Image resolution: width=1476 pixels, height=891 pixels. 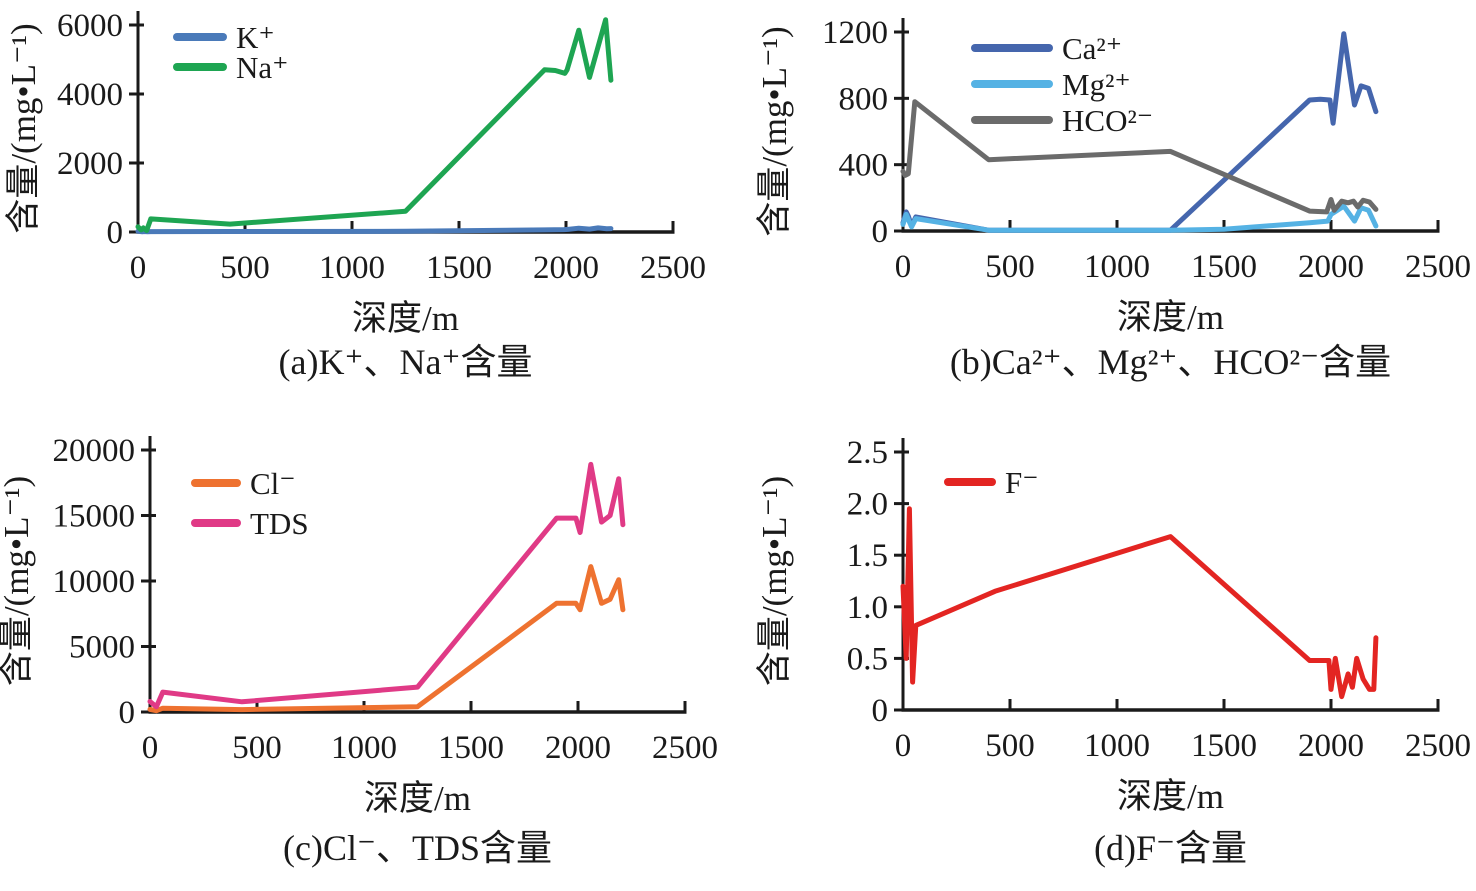 What do you see at coordinates (94, 517) in the screenshot?
I see `y-tick-label: 15000` at bounding box center [94, 517].